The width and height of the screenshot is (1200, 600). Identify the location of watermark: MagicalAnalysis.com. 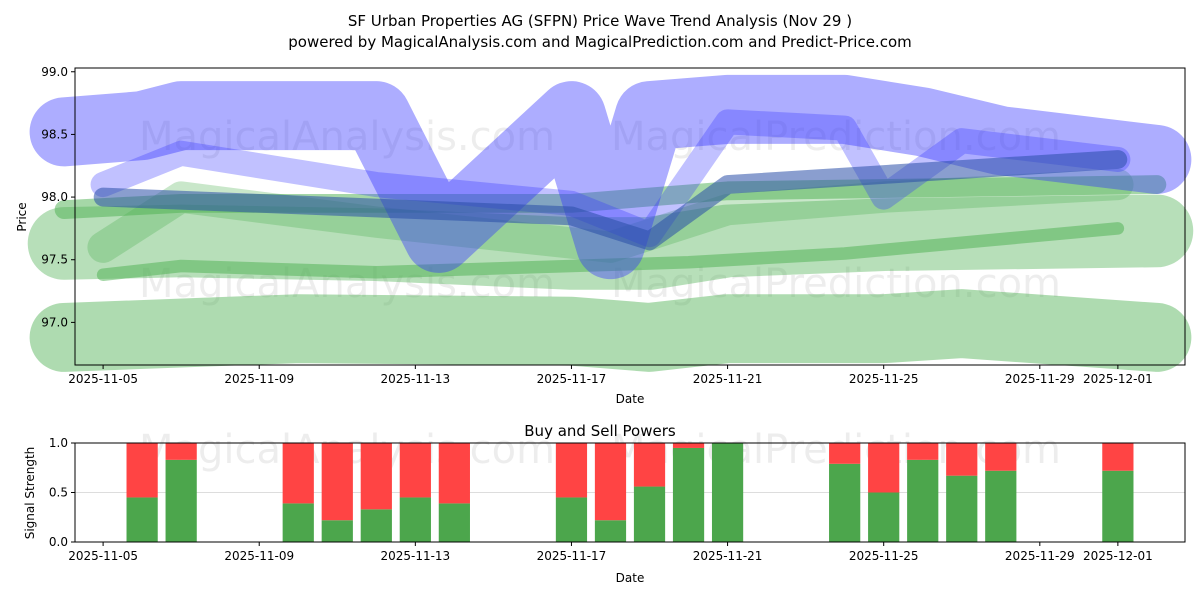
(347, 137).